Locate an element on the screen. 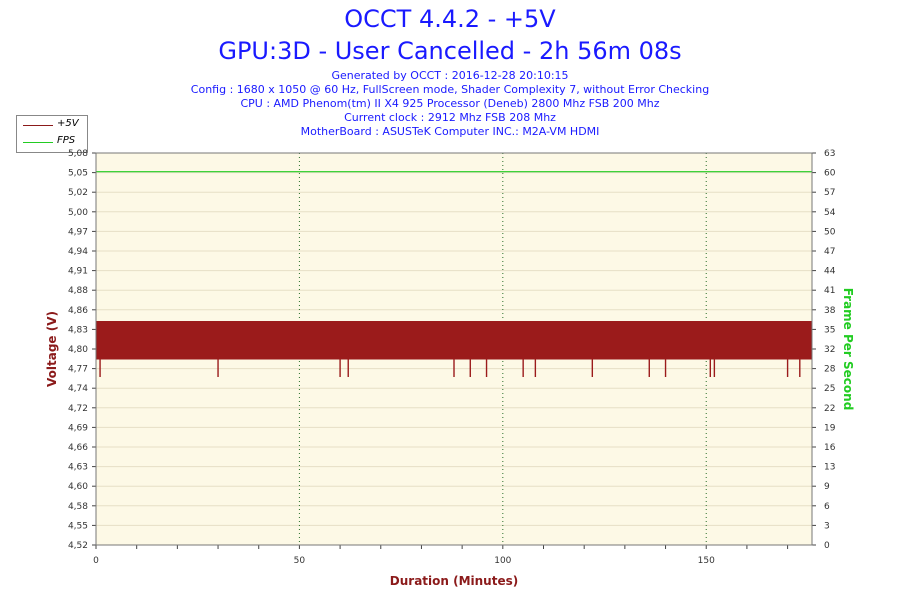 The image size is (900, 600). y-axis-title: Voltage (V) is located at coordinates (52, 349).